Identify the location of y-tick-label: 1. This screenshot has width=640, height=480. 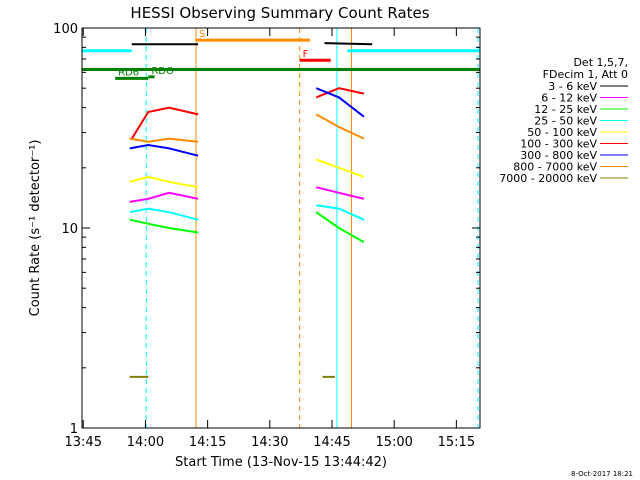
(74, 429).